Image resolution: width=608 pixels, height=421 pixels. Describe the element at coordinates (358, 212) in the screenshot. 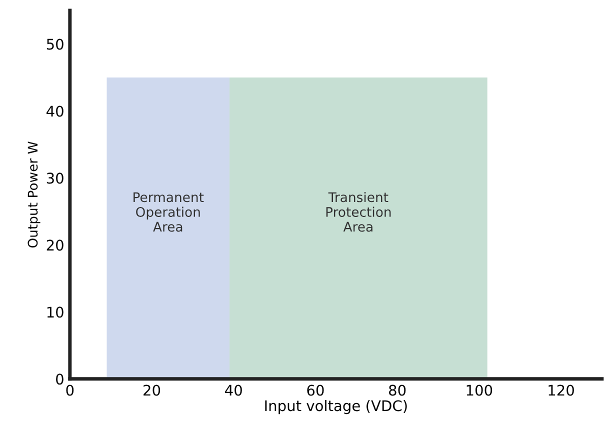

I see `series-label: Transient Protection Area` at that location.